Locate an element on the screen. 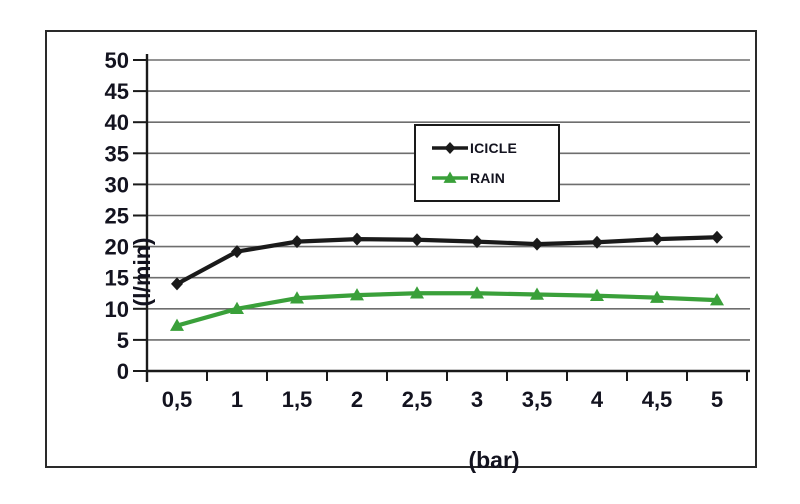 The height and width of the screenshot is (504, 800). series-line-rain is located at coordinates (447, 309).